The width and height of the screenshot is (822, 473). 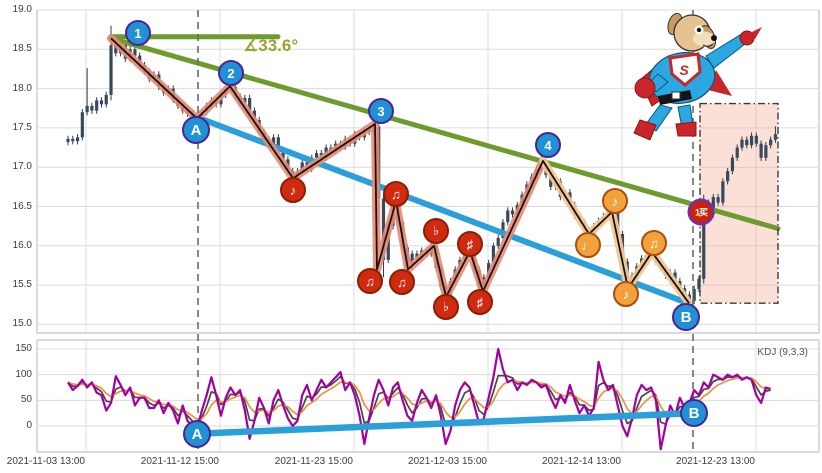 I want to click on x-tick-label: 2021-12-03 15:00, so click(x=447, y=461).